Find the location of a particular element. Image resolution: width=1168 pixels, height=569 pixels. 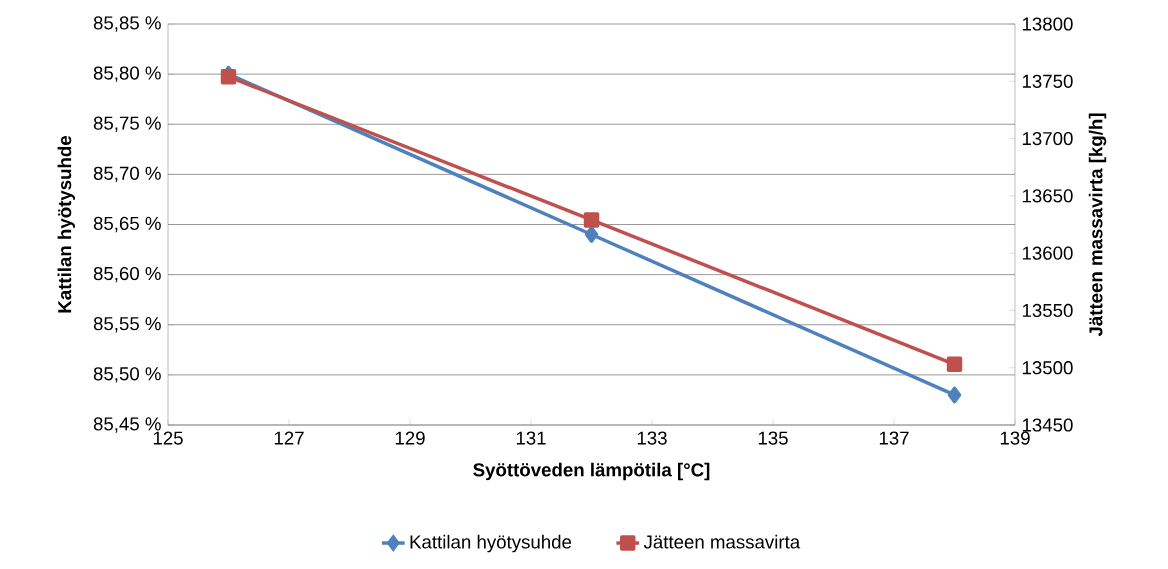

y-tick-label: 85,55 % is located at coordinates (127, 325).